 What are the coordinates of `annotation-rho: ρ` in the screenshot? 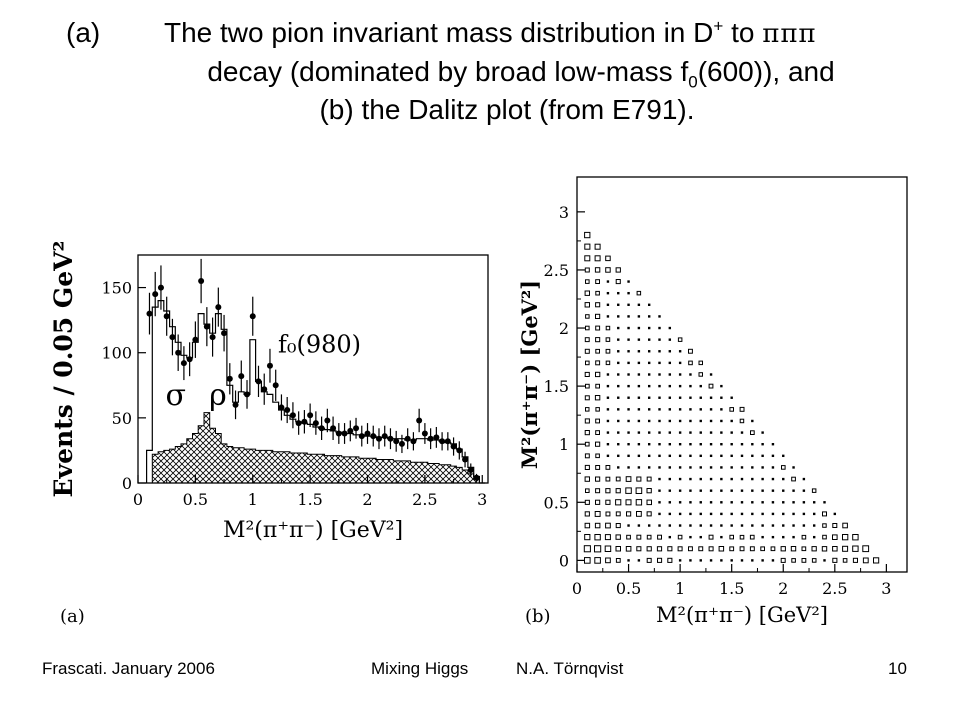 It's located at (218, 395).